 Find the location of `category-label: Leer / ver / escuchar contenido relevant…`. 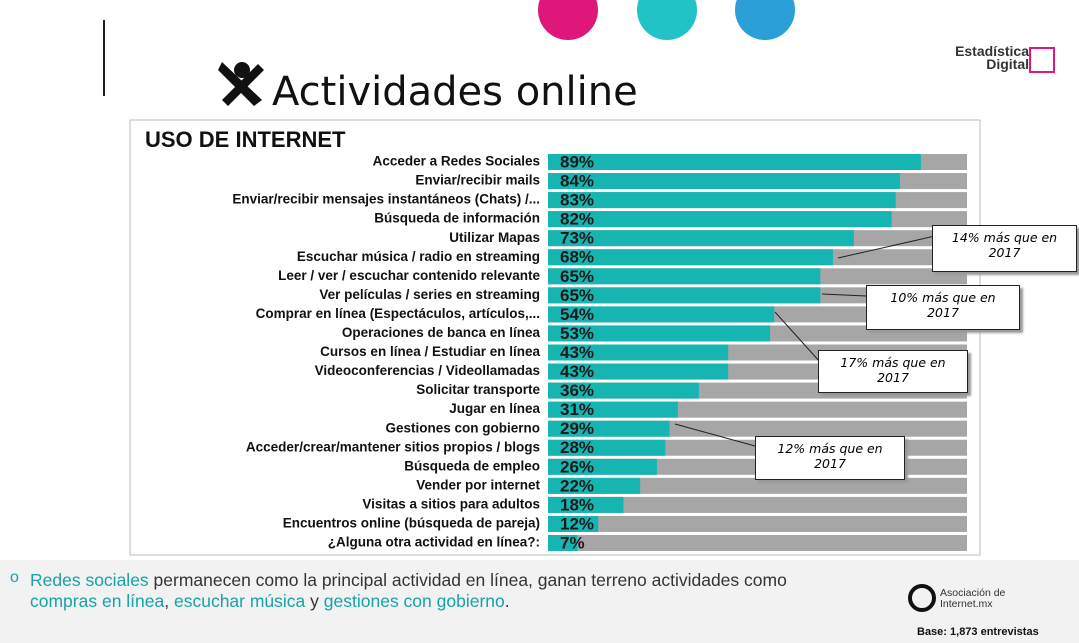

category-label: Leer / ver / escuchar contenido relevant… is located at coordinates (409, 275).